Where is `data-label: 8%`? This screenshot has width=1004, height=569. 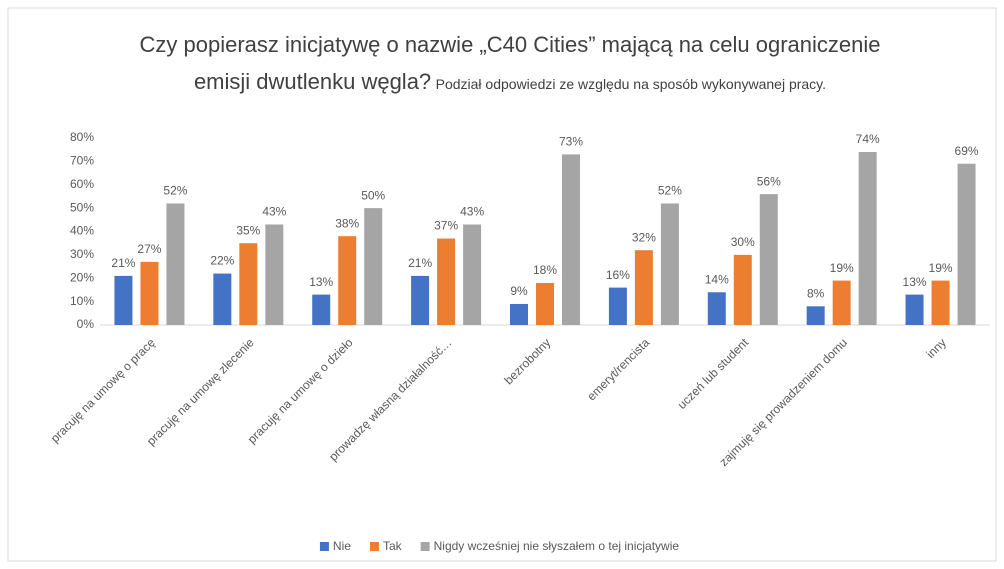
data-label: 8% is located at coordinates (816, 293).